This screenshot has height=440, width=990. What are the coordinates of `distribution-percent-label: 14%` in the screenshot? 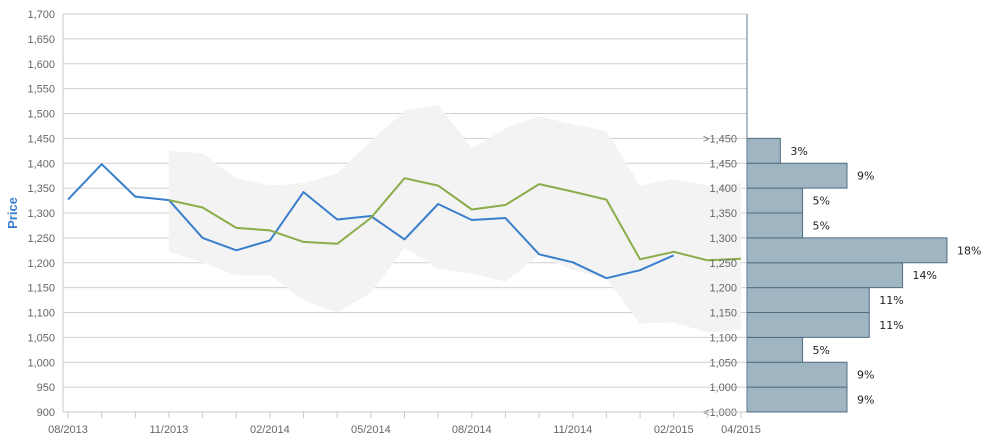 It's located at (925, 275).